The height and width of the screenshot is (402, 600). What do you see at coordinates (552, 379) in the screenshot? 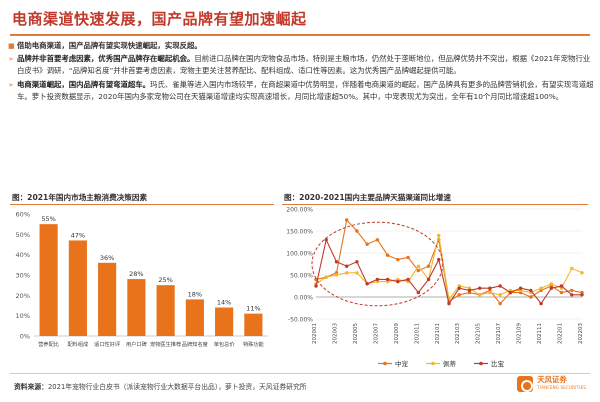
I see `logo-name: 天风证券` at bounding box center [552, 379].